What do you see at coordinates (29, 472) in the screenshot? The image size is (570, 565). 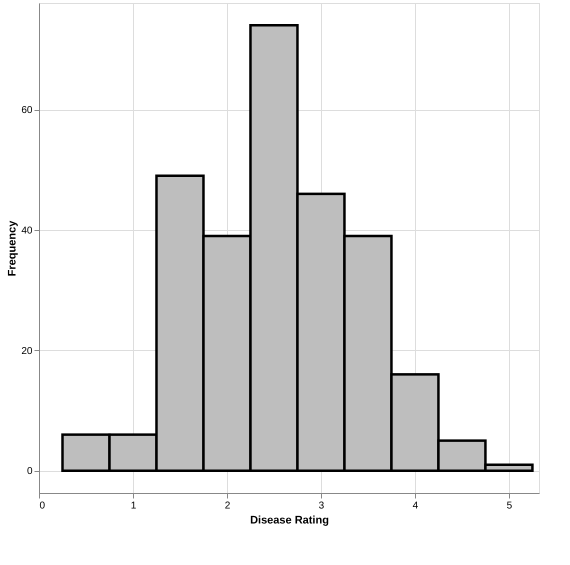 I see `y-tick-label: 0` at bounding box center [29, 472].